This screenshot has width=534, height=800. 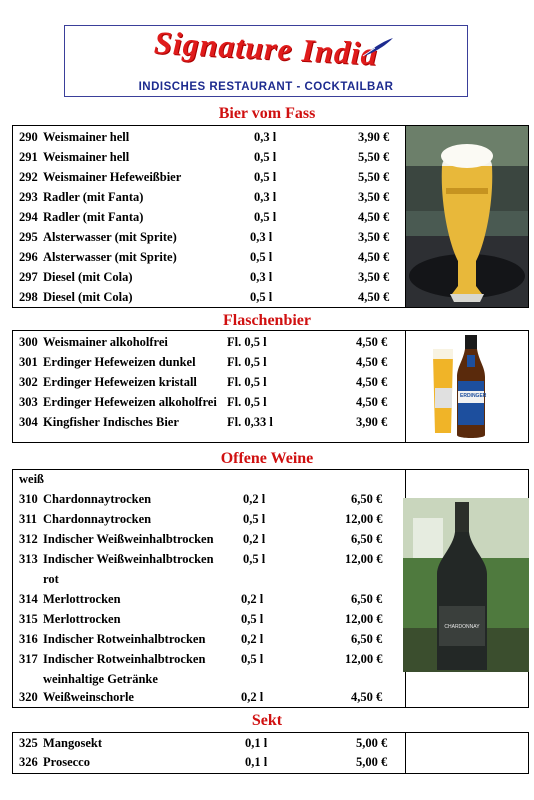 What do you see at coordinates (467, 216) in the screenshot?
I see `beer-glass-photo` at bounding box center [467, 216].